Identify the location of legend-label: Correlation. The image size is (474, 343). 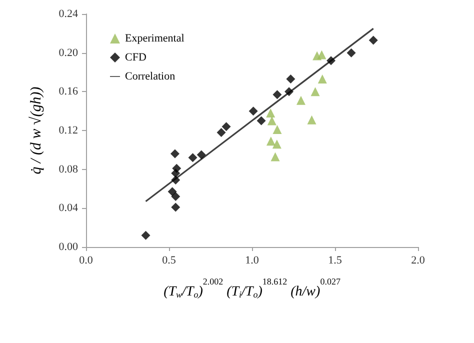
(150, 76).